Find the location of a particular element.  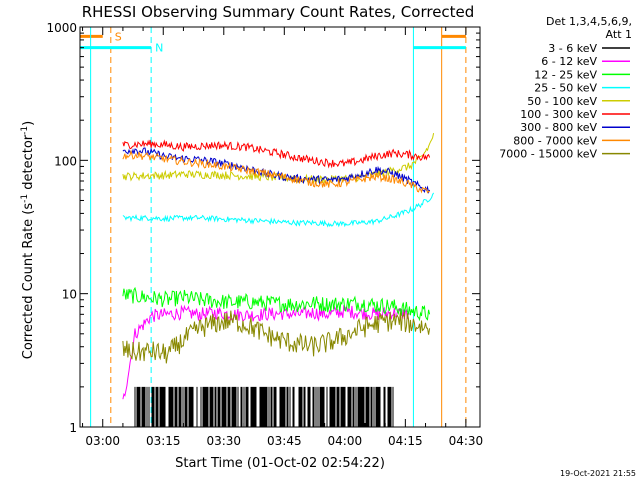

y-axis-label-sup2: -1 is located at coordinates (25, 130).